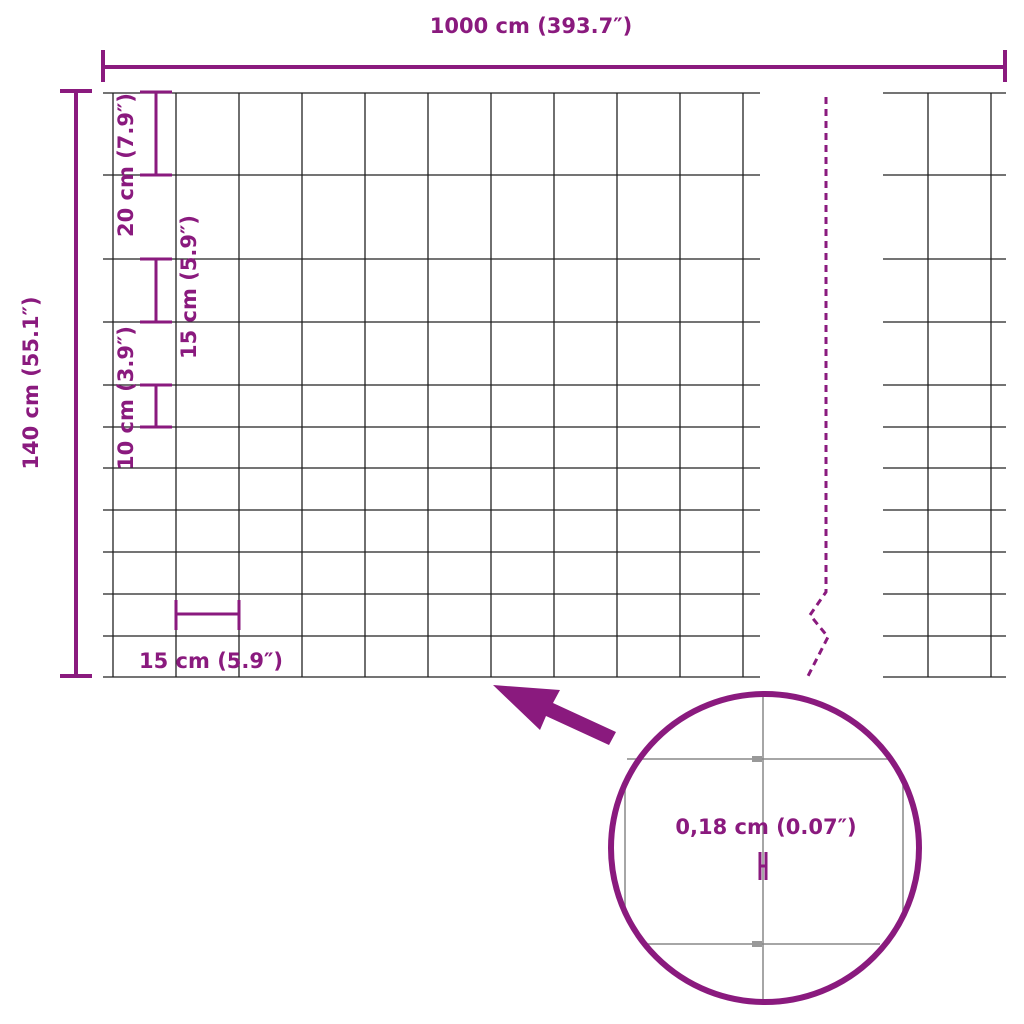 The width and height of the screenshot is (1024, 1024). What do you see at coordinates (76, 383) in the screenshot?
I see `height-dimension` at bounding box center [76, 383].